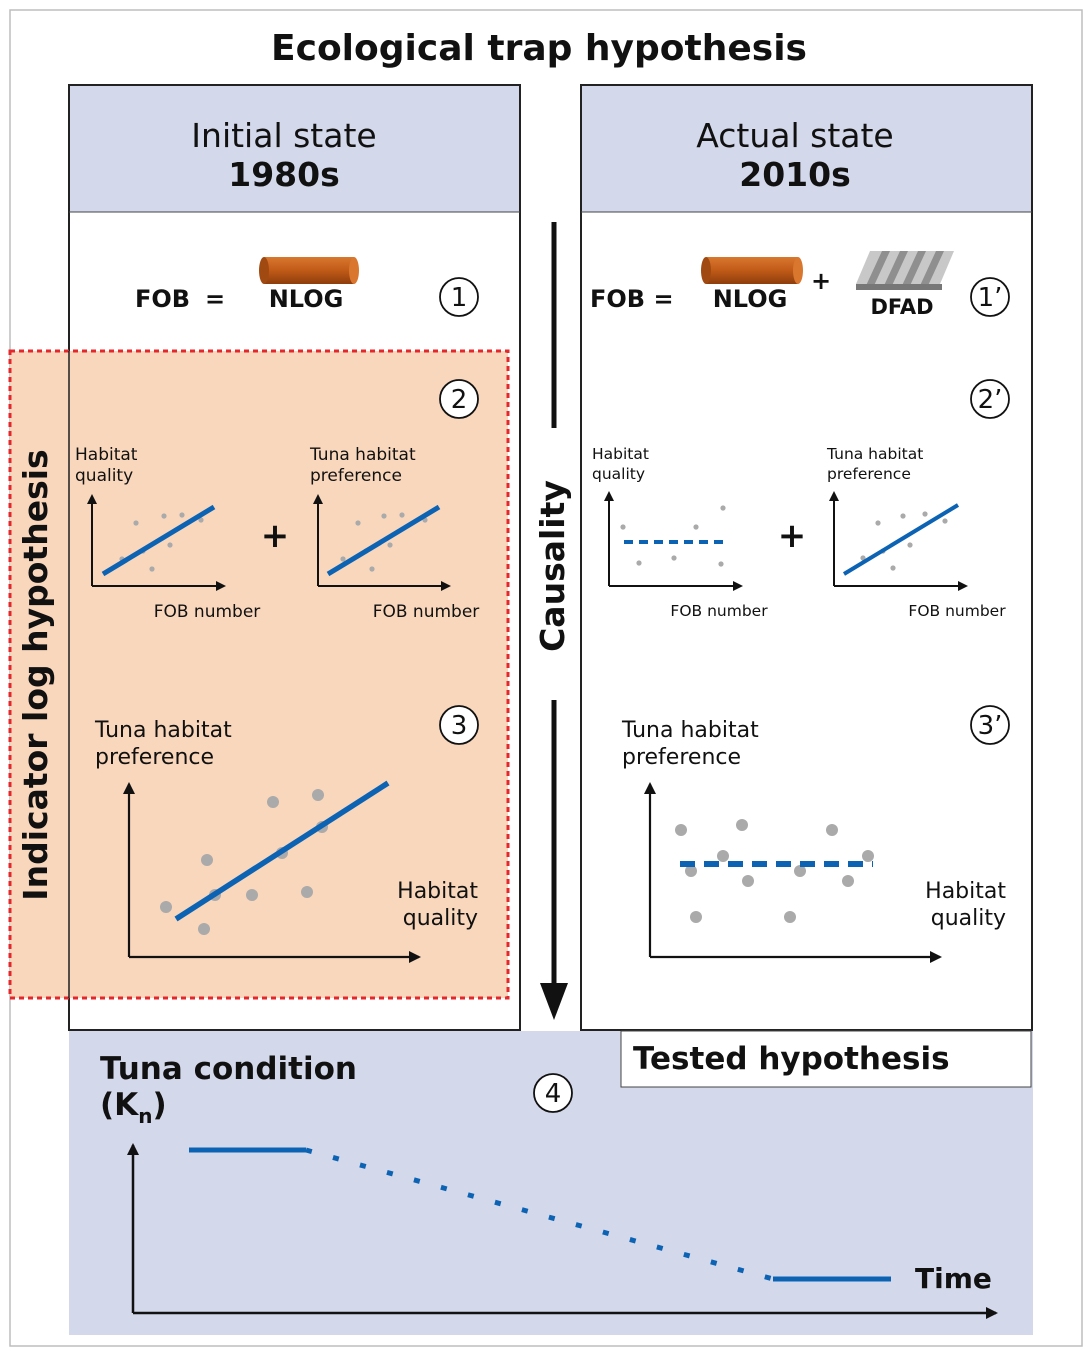 This screenshot has width=1090, height=1351. I want to click on right-big-chart: Tuna habitat preference Habitat quality, so click(813, 840).